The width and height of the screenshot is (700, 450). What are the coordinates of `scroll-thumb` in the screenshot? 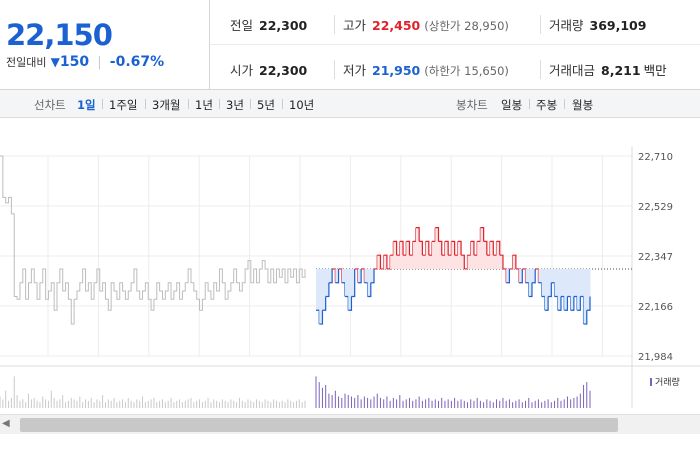 It's located at (319, 425).